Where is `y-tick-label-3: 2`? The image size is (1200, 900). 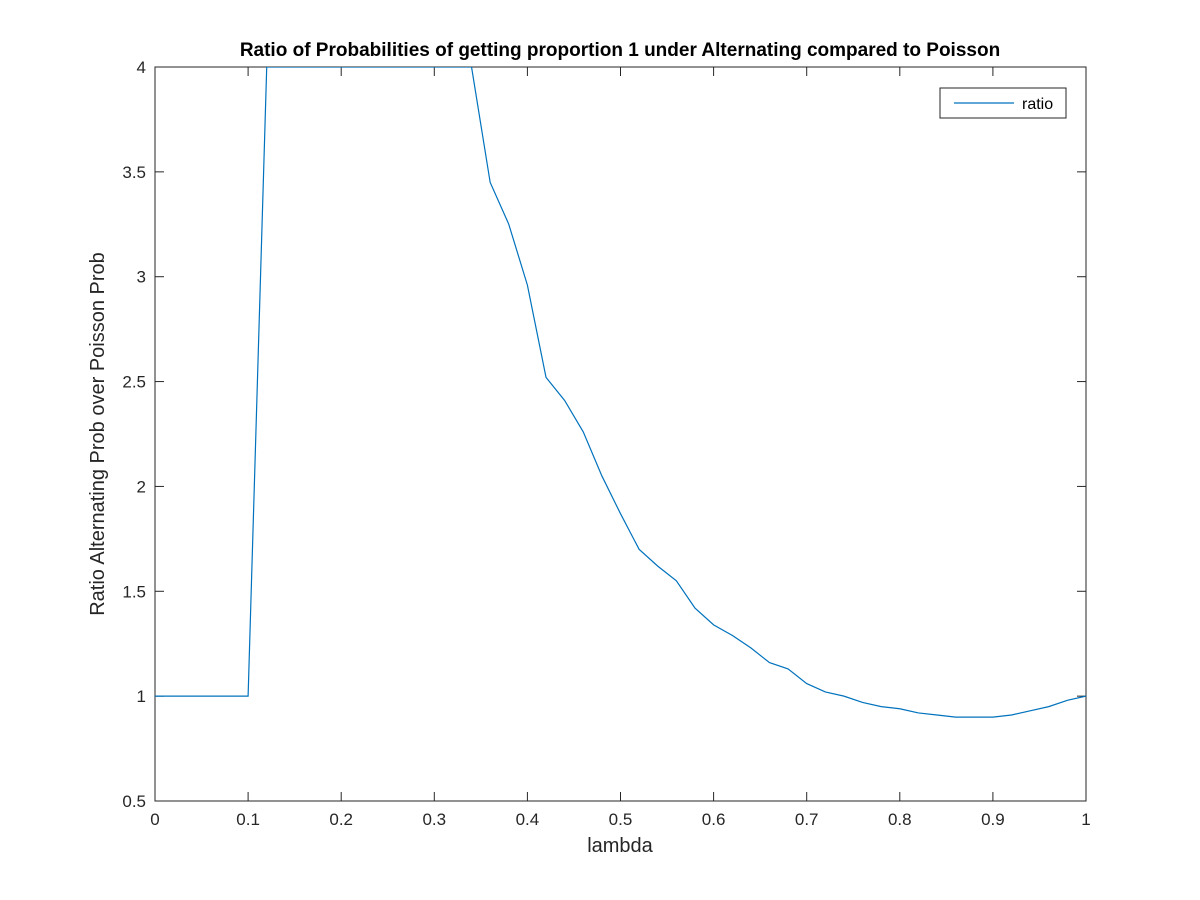 y-tick-label-3: 2 is located at coordinates (141, 486).